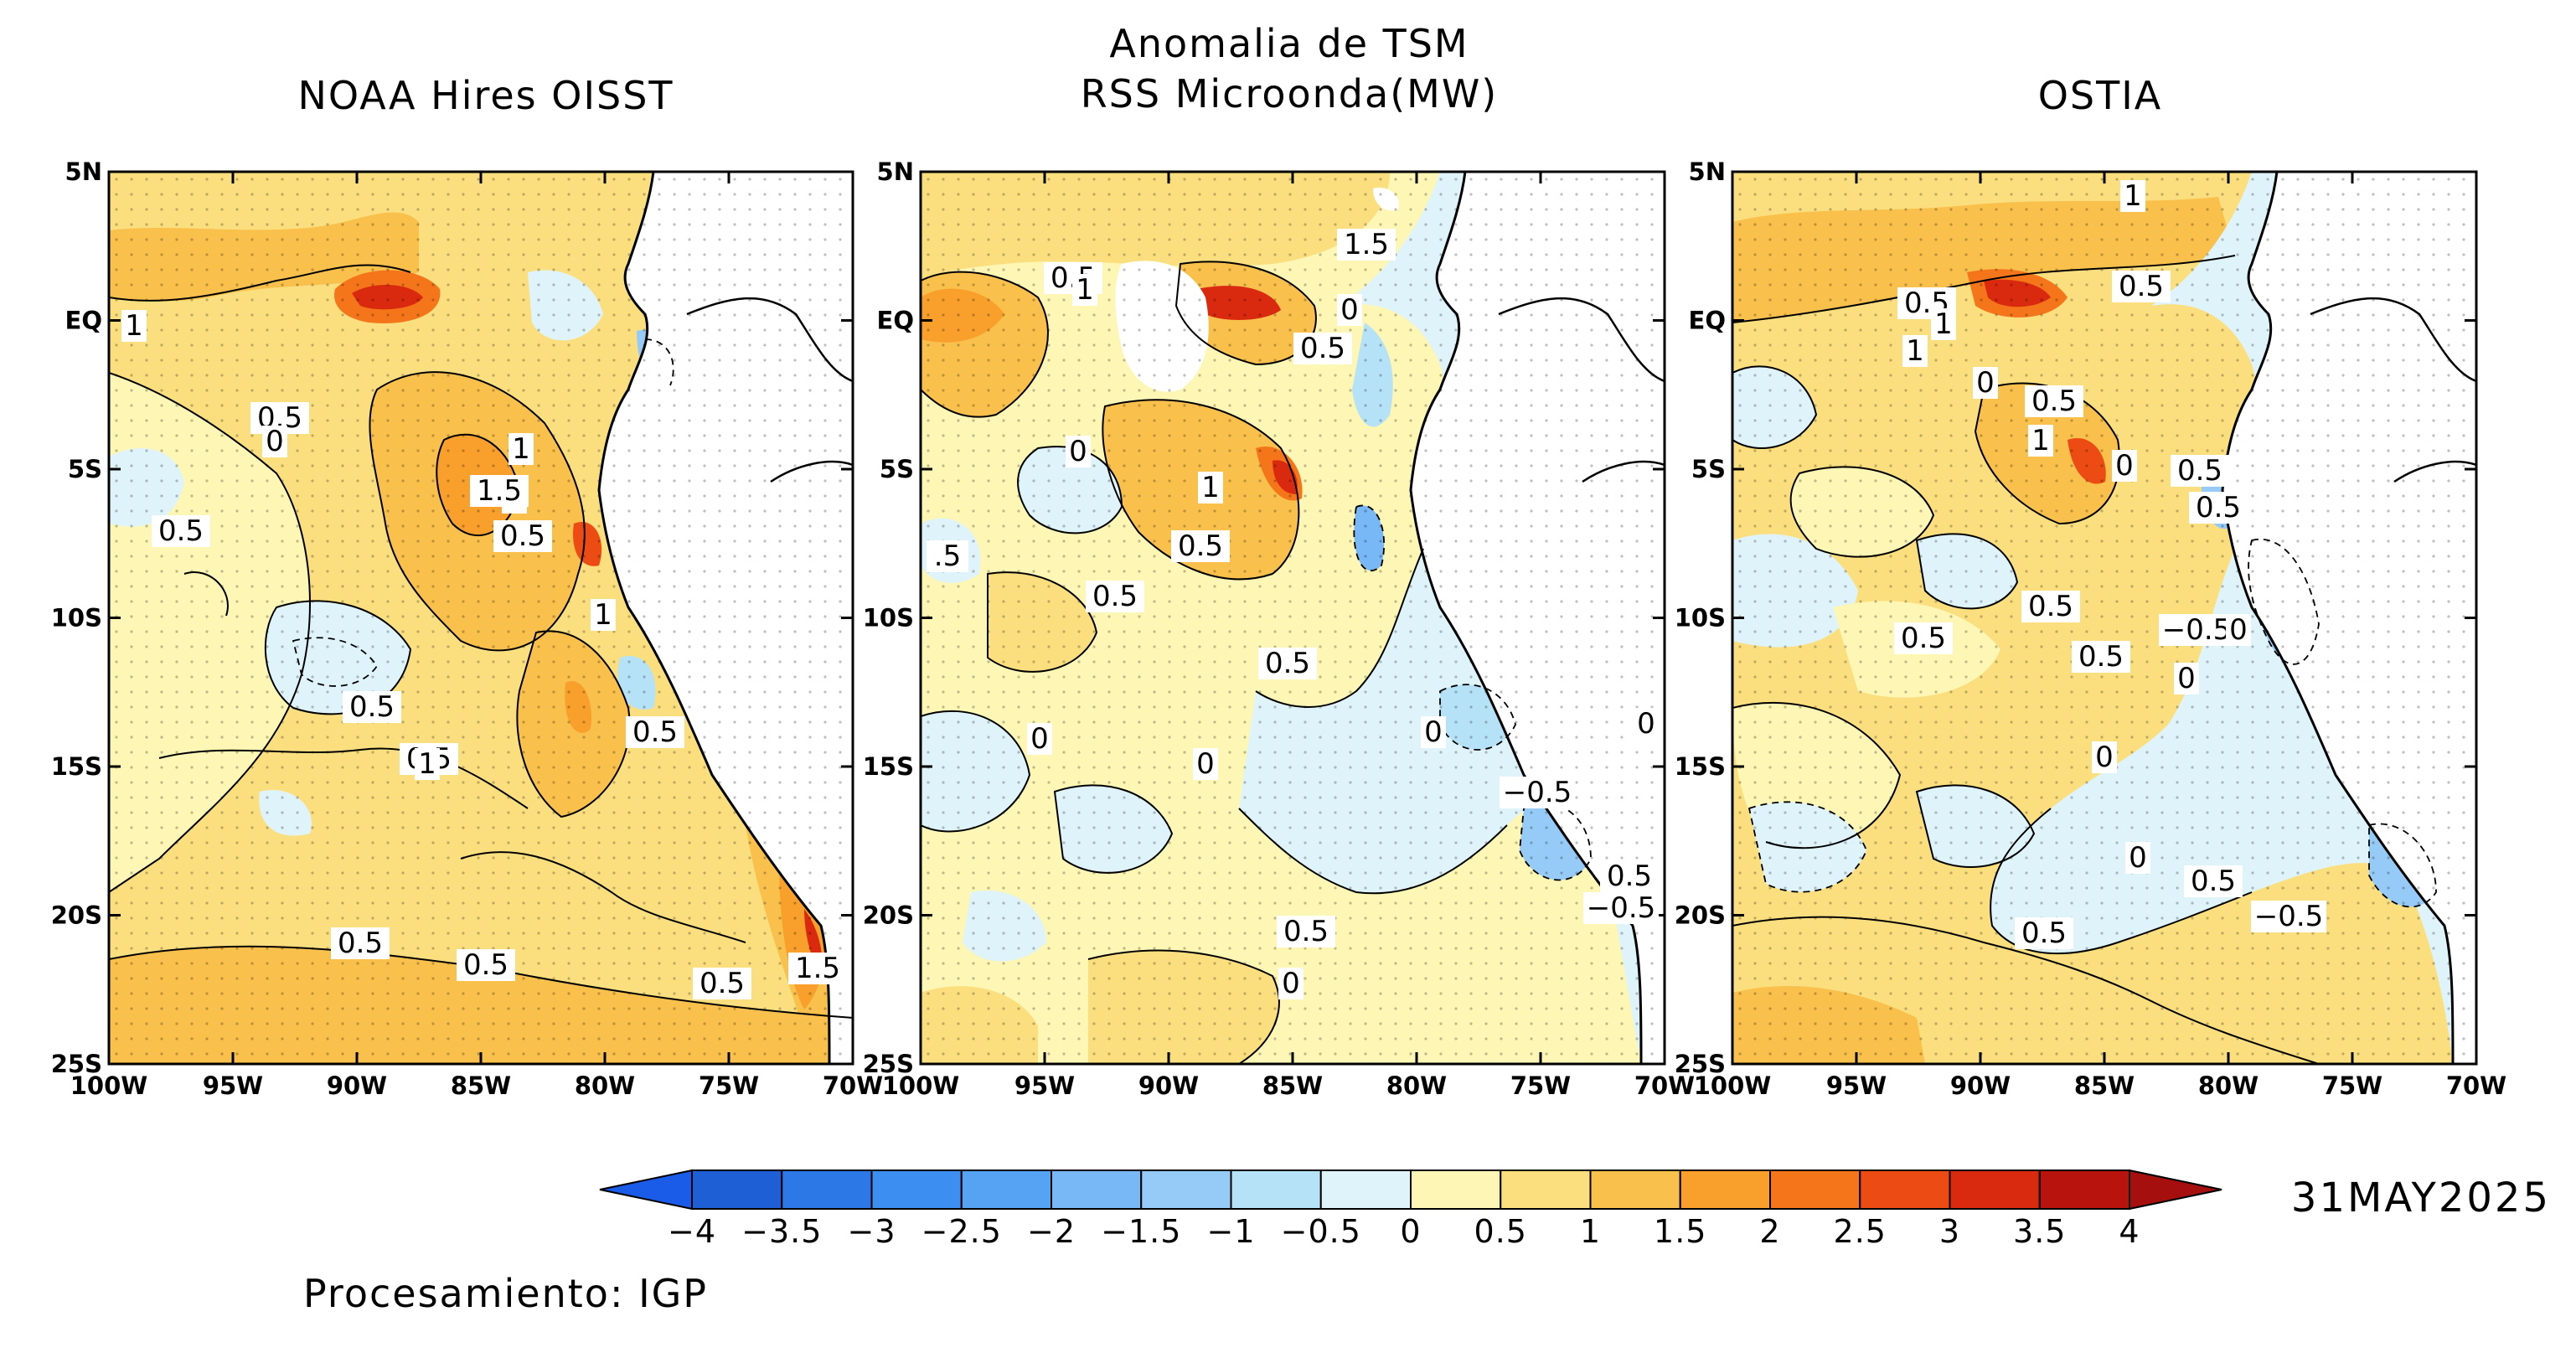 The width and height of the screenshot is (2576, 1358). What do you see at coordinates (1410, 1231) in the screenshot?
I see `colorbar-tick-label: 0` at bounding box center [1410, 1231].